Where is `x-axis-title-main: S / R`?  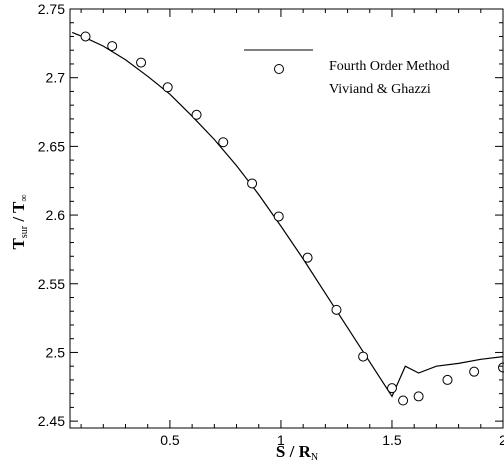 x-axis-title-main: S / R is located at coordinates (294, 451).